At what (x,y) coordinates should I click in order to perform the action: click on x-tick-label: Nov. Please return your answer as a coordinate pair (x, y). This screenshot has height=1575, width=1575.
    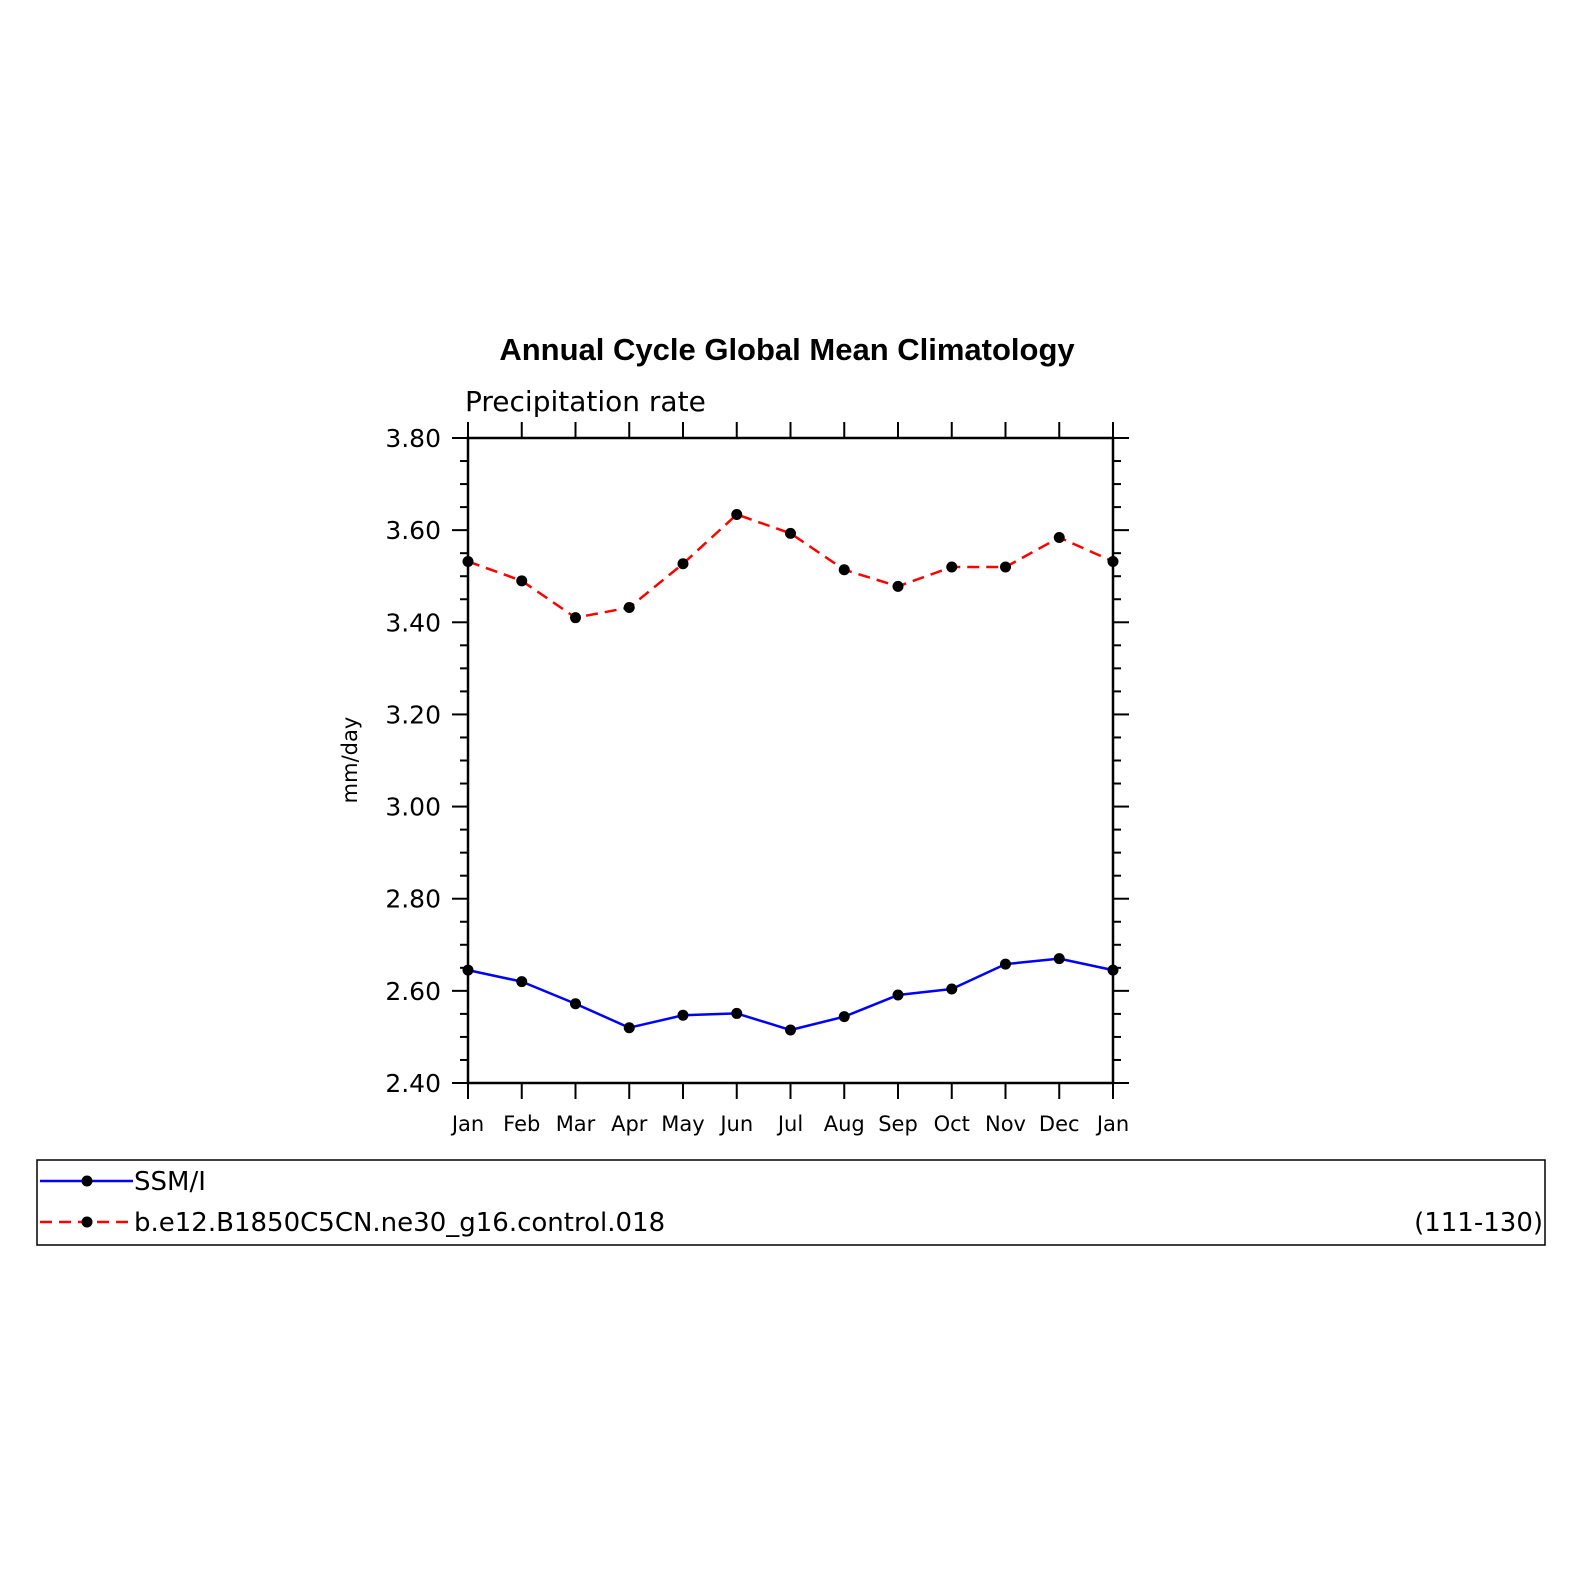
    Looking at the image, I should click on (1005, 1124).